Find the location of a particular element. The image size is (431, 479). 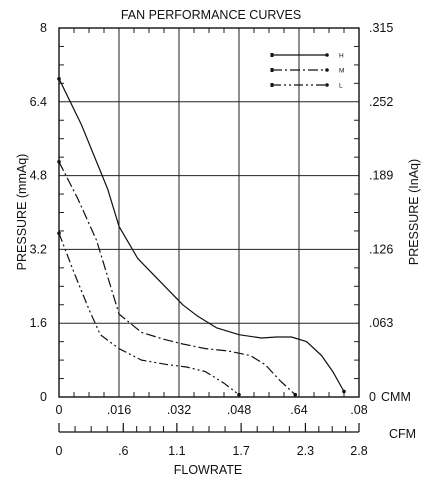

y-tick-label-right: 0 is located at coordinates (372, 397).